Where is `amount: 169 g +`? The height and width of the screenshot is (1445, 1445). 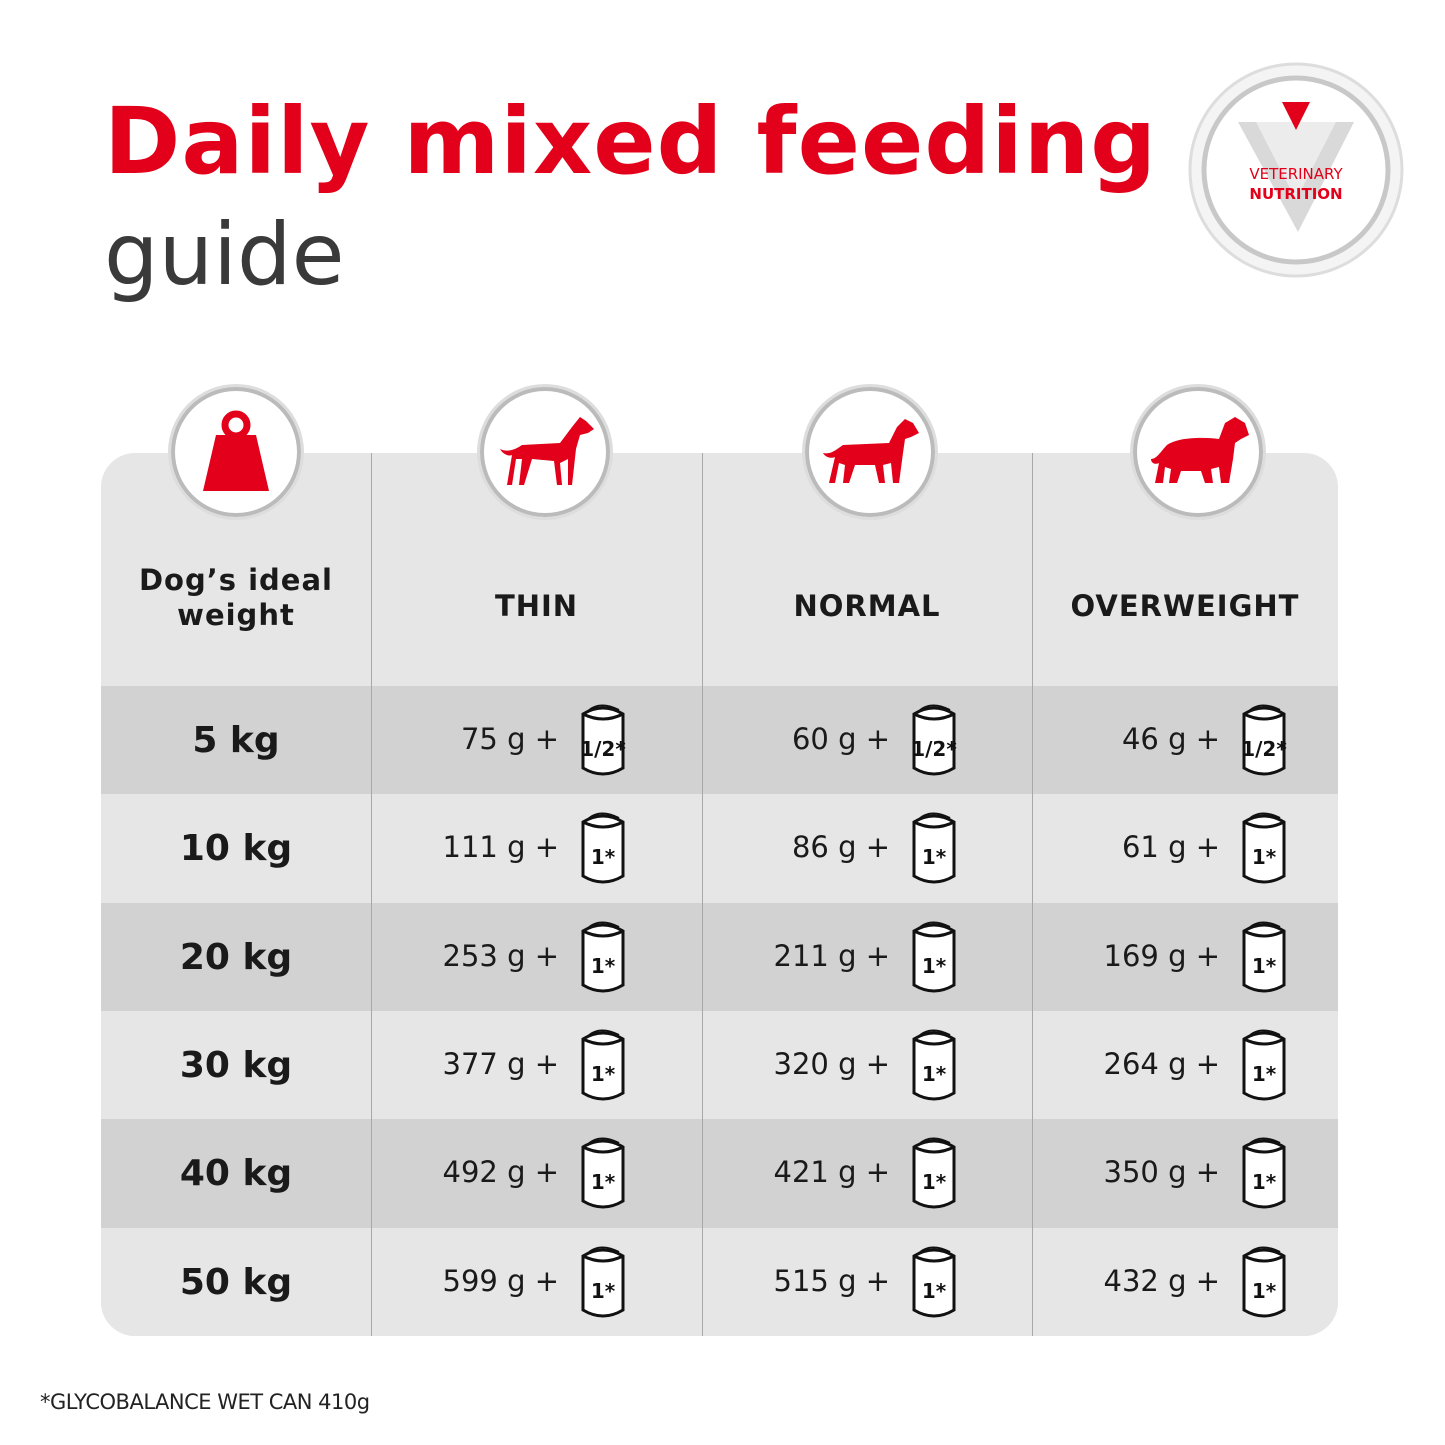 amount: 169 g + is located at coordinates (1162, 955).